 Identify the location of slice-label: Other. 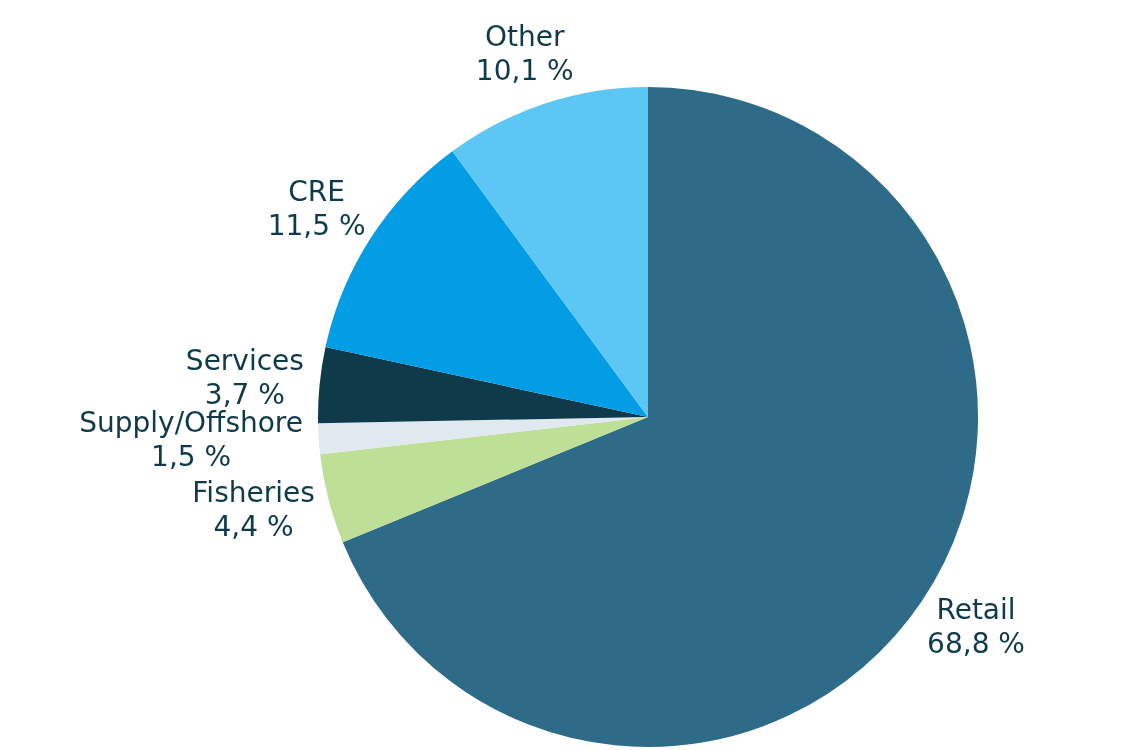
(525, 37).